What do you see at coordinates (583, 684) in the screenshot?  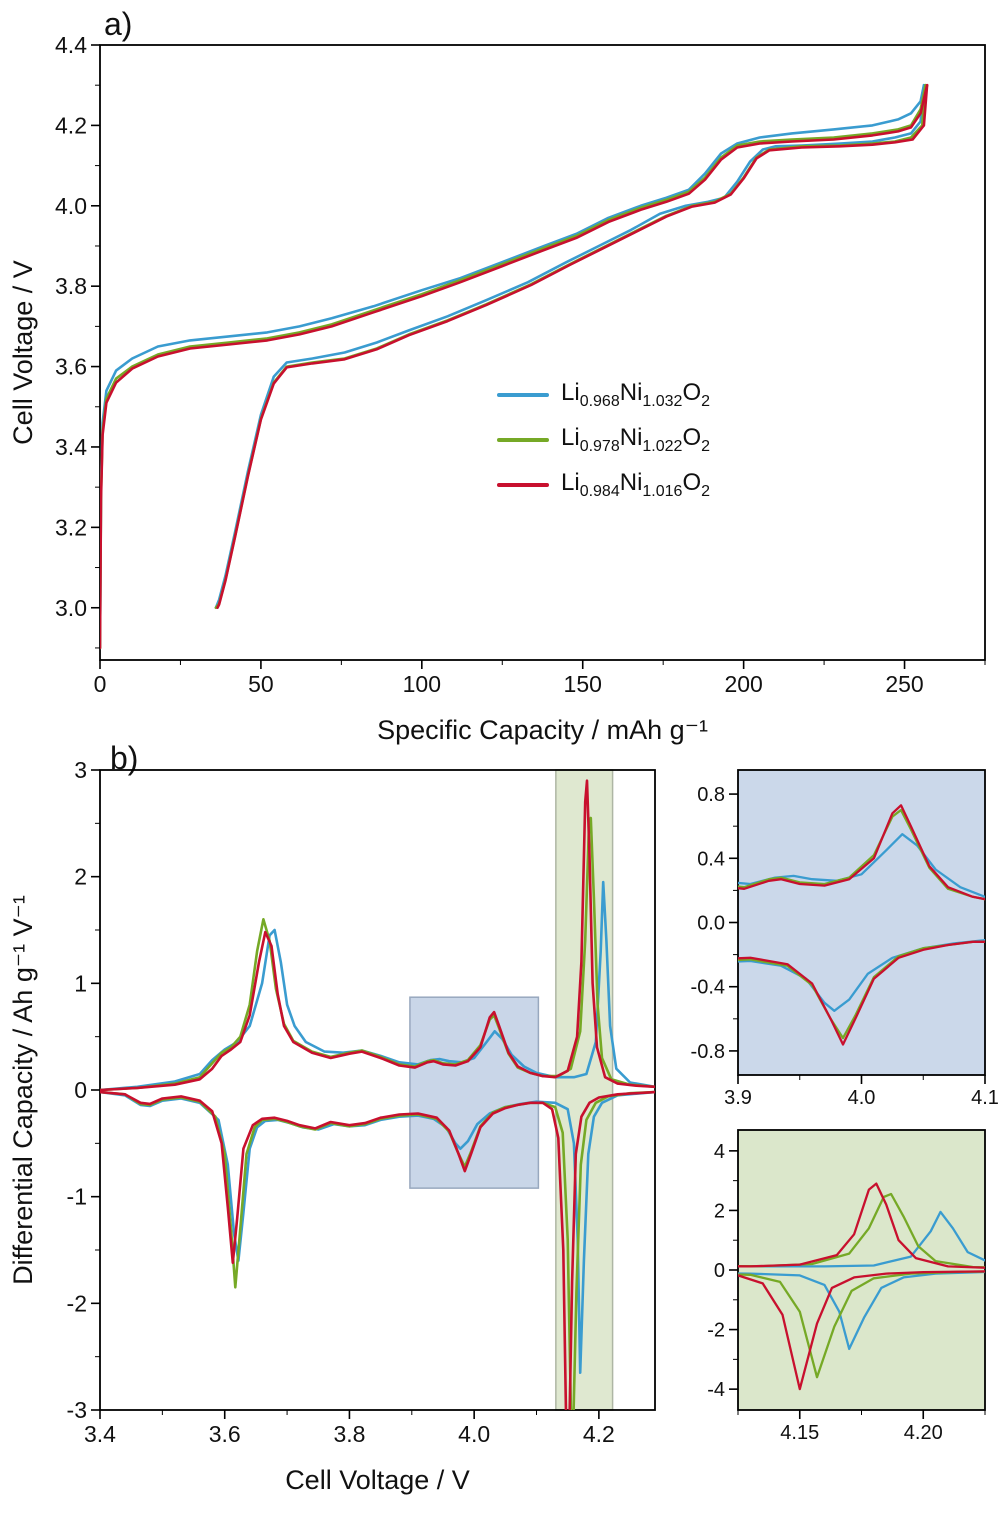 I see `svg-text: 150` at bounding box center [583, 684].